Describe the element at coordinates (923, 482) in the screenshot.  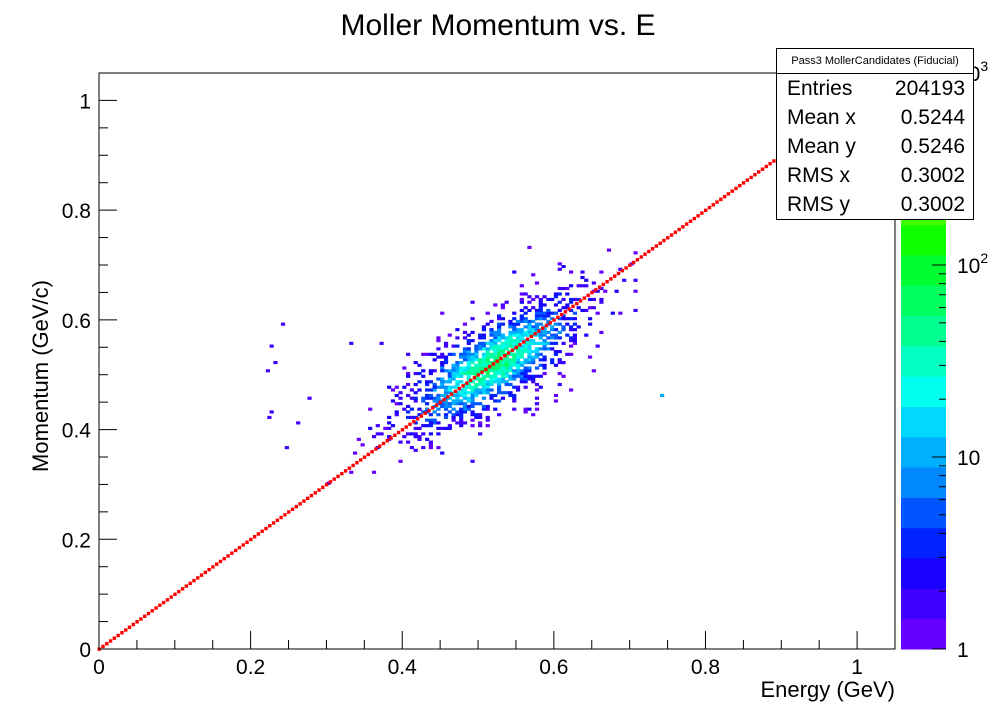
I see `palette-swatch` at that location.